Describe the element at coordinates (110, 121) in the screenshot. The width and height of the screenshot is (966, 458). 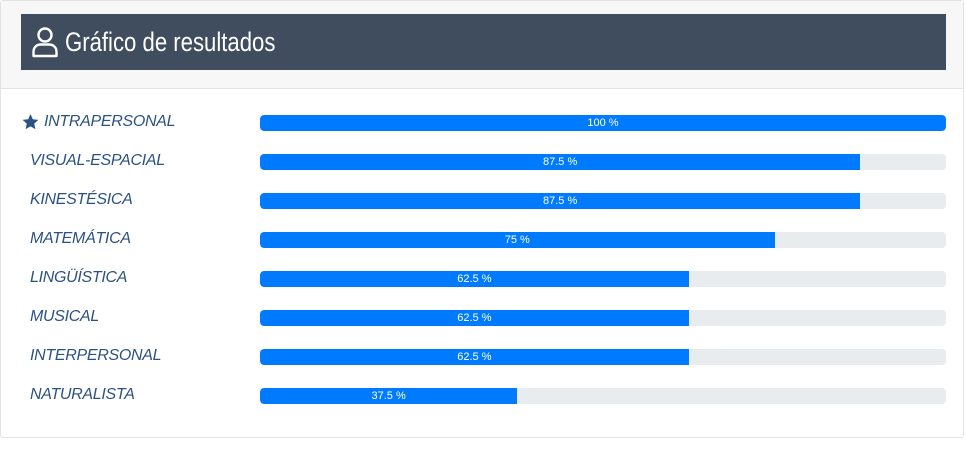
I see `bar-category-text: INTRAPERSONAL` at that location.